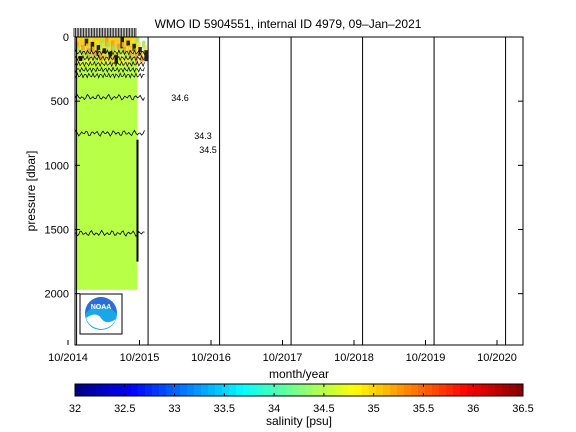  What do you see at coordinates (101, 307) in the screenshot?
I see `svg-text: NOAA` at bounding box center [101, 307].